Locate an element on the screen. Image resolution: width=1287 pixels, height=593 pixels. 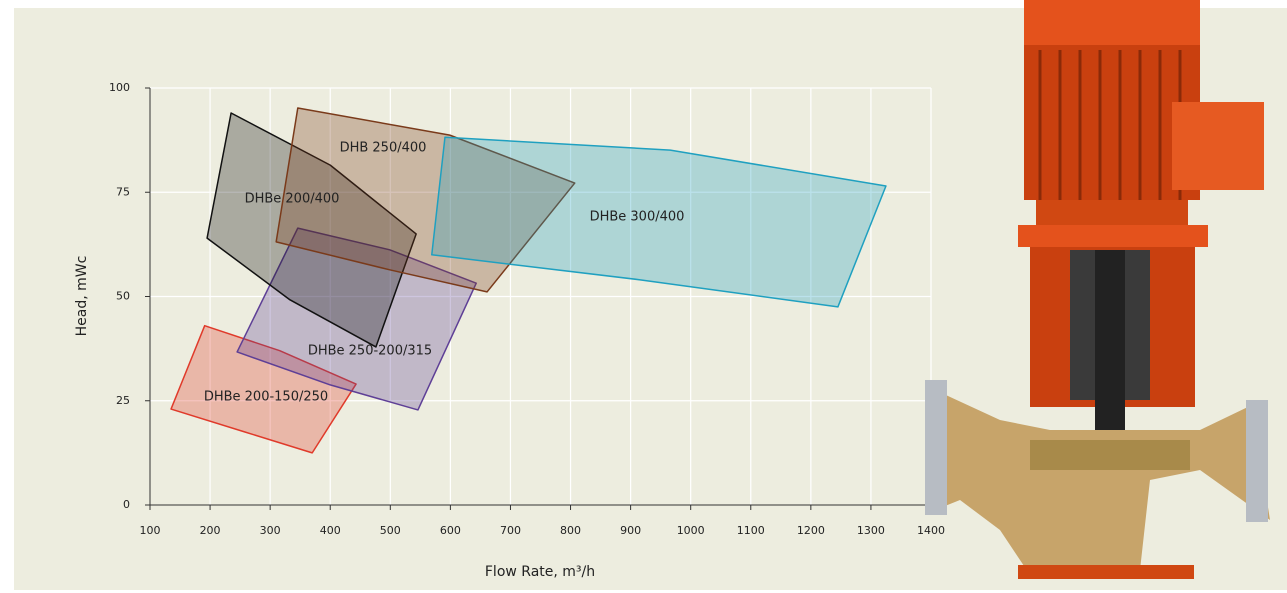
x-tick-label: 200 is located at coordinates (210, 530).